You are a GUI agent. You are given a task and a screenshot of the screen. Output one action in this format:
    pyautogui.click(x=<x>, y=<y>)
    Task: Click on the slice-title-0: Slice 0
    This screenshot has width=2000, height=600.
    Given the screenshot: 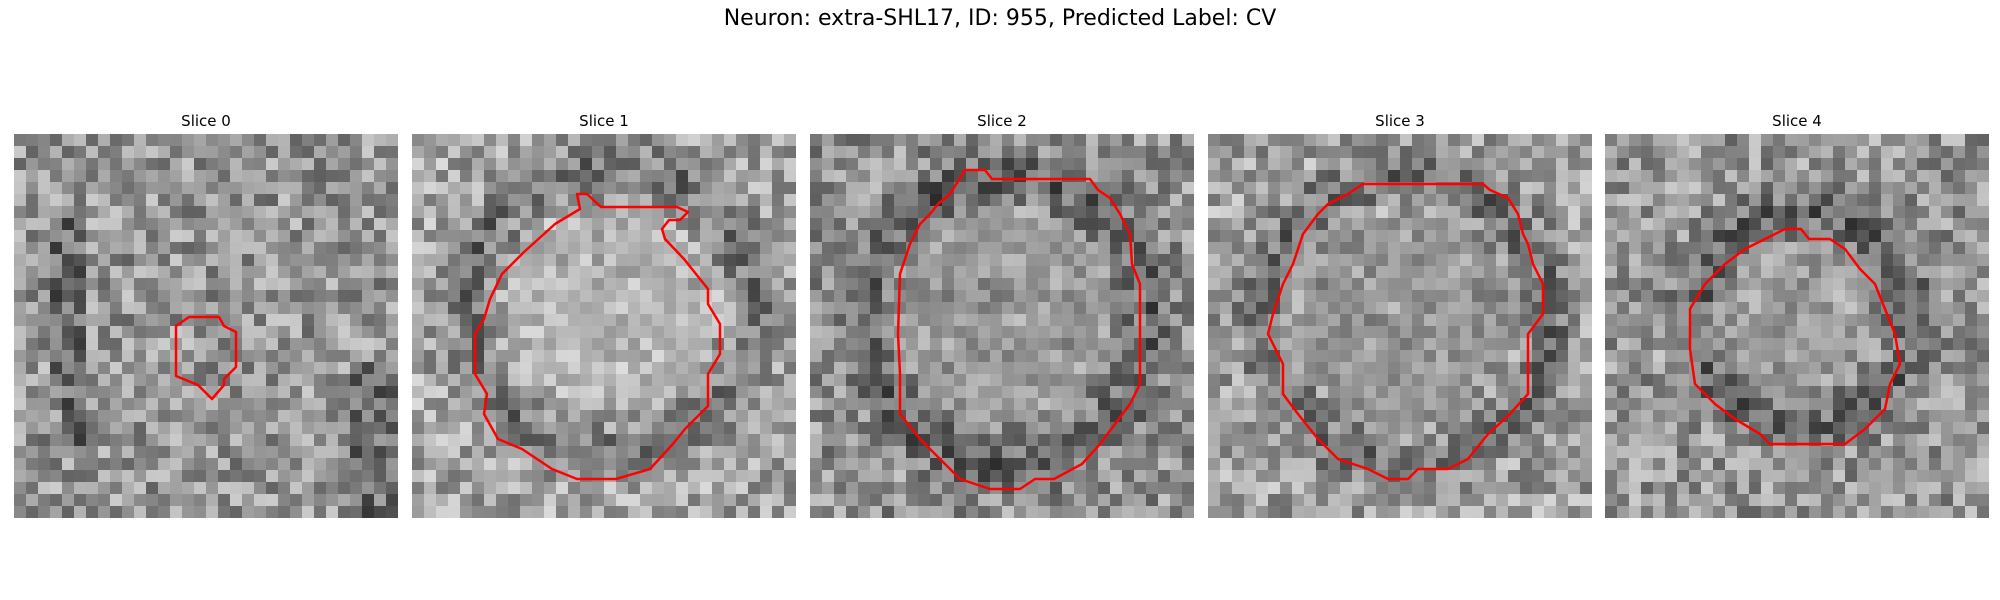 What is the action you would take?
    pyautogui.click(x=206, y=121)
    